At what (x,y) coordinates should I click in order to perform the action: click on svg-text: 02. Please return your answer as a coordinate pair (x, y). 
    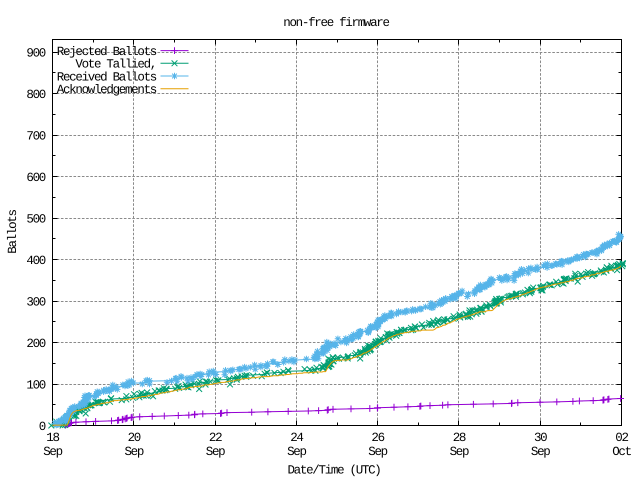
    Looking at the image, I should click on (621, 438).